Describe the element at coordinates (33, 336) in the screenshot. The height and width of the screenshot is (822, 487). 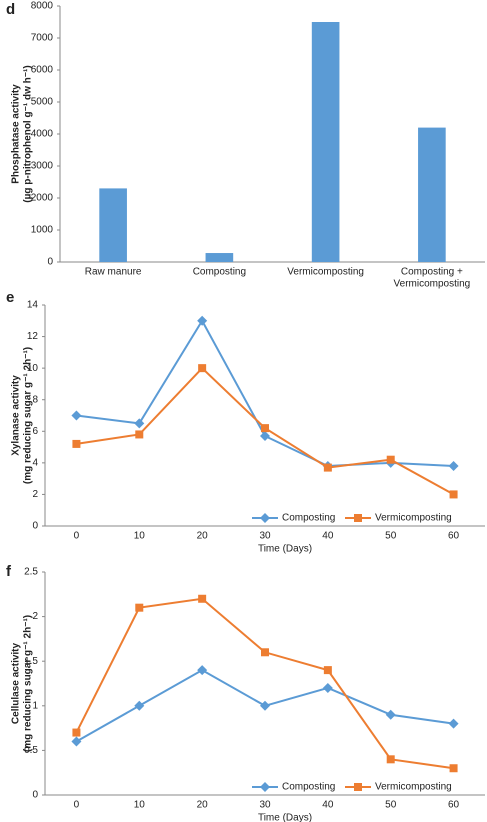
I see `y-tick-label: 12` at that location.